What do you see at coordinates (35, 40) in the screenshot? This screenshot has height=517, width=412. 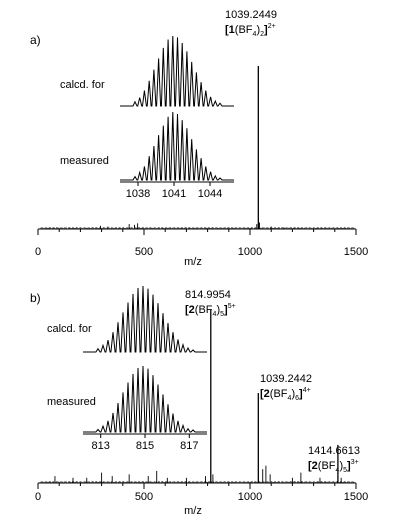 I see `panel-label: a)` at bounding box center [35, 40].